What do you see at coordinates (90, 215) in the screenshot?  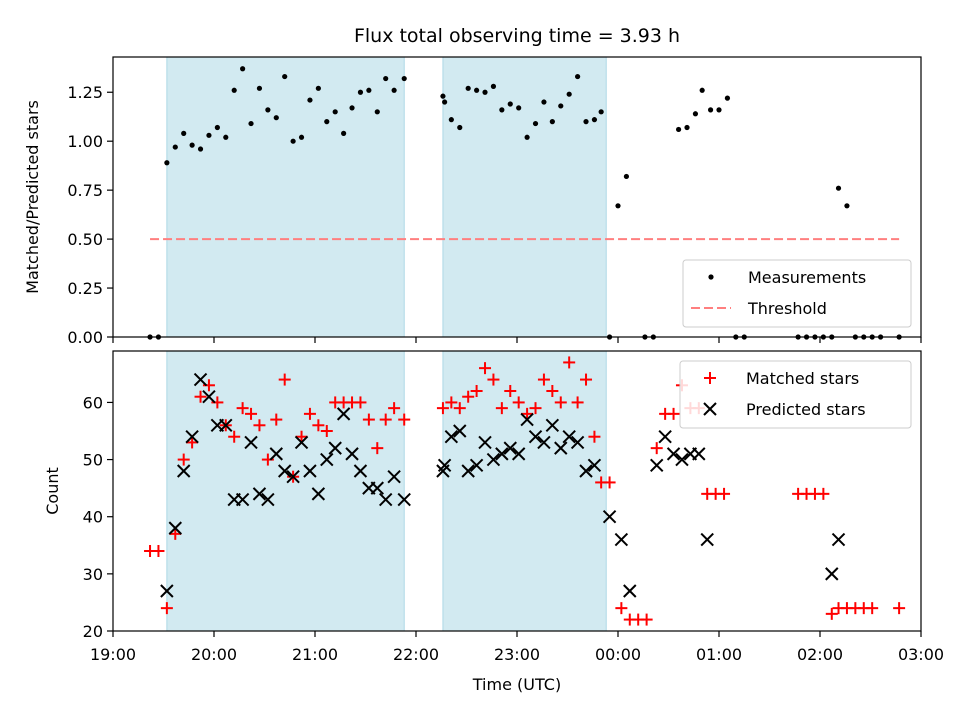 I see `top-y-ticks: 0.00 0.25 0.50 0.75 1.00 1.25` at bounding box center [90, 215].